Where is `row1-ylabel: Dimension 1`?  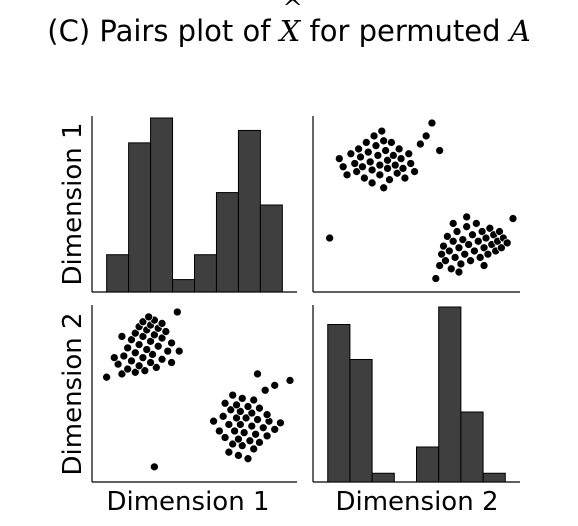
row1-ylabel: Dimension 1 is located at coordinates (73, 203).